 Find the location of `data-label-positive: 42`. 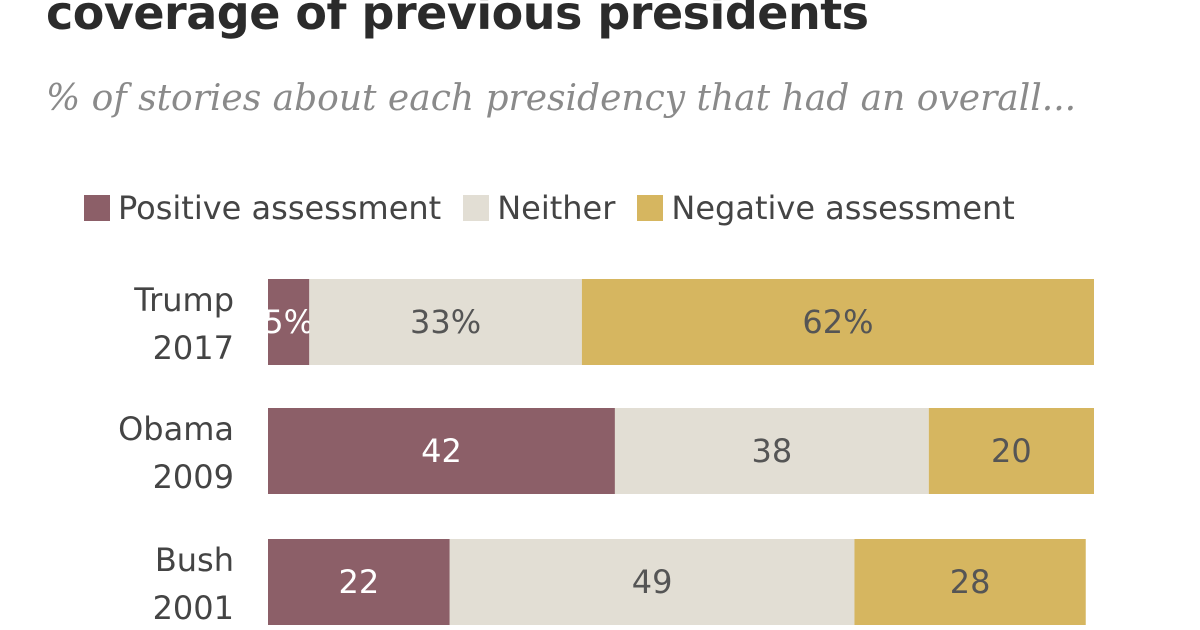

data-label-positive: 42 is located at coordinates (441, 451).